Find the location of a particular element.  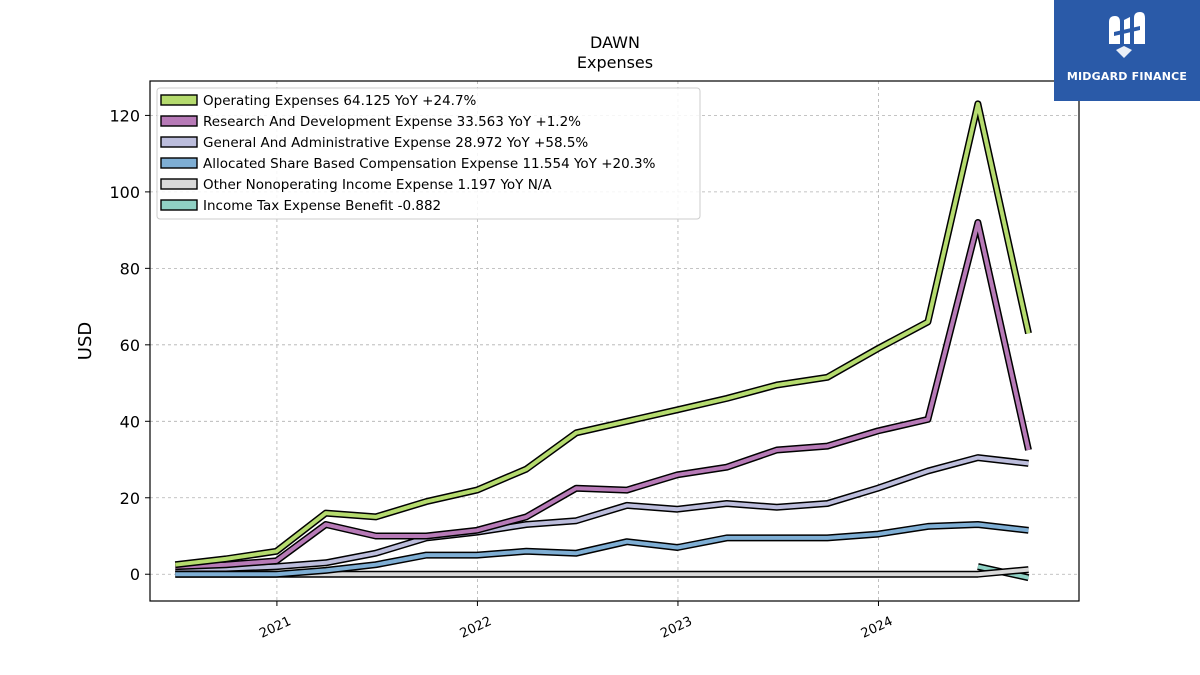

x-tick-label: 2024 is located at coordinates (877, 628).